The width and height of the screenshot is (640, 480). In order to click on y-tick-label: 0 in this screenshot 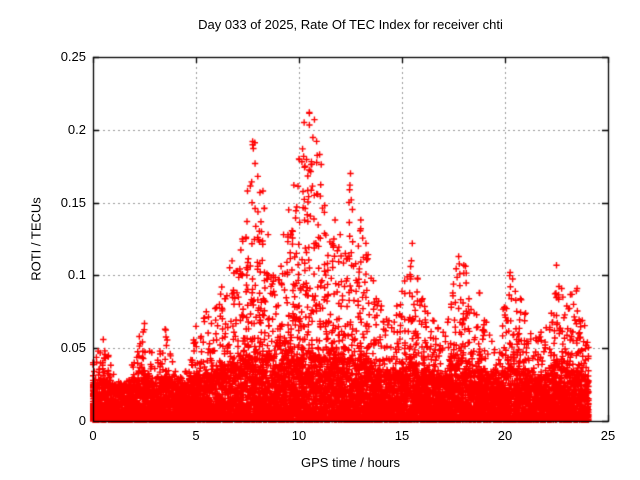, I will do `click(82, 420)`.